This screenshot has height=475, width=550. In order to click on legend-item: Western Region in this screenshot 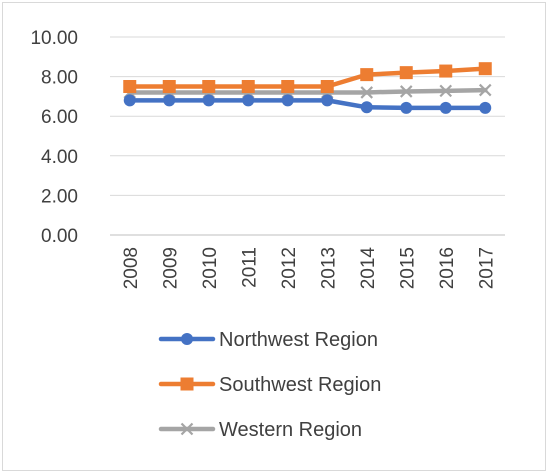, I will do `click(260, 430)`.